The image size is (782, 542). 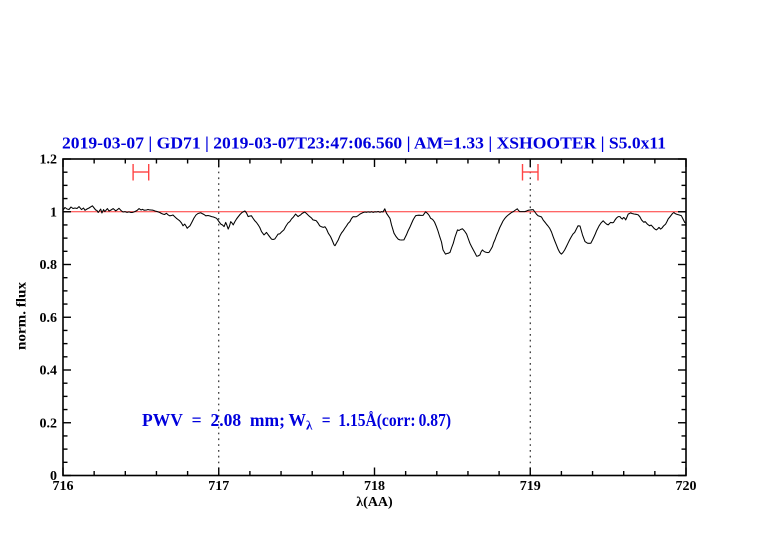 I want to click on svg-text: λ(AA), so click(x=374, y=502).